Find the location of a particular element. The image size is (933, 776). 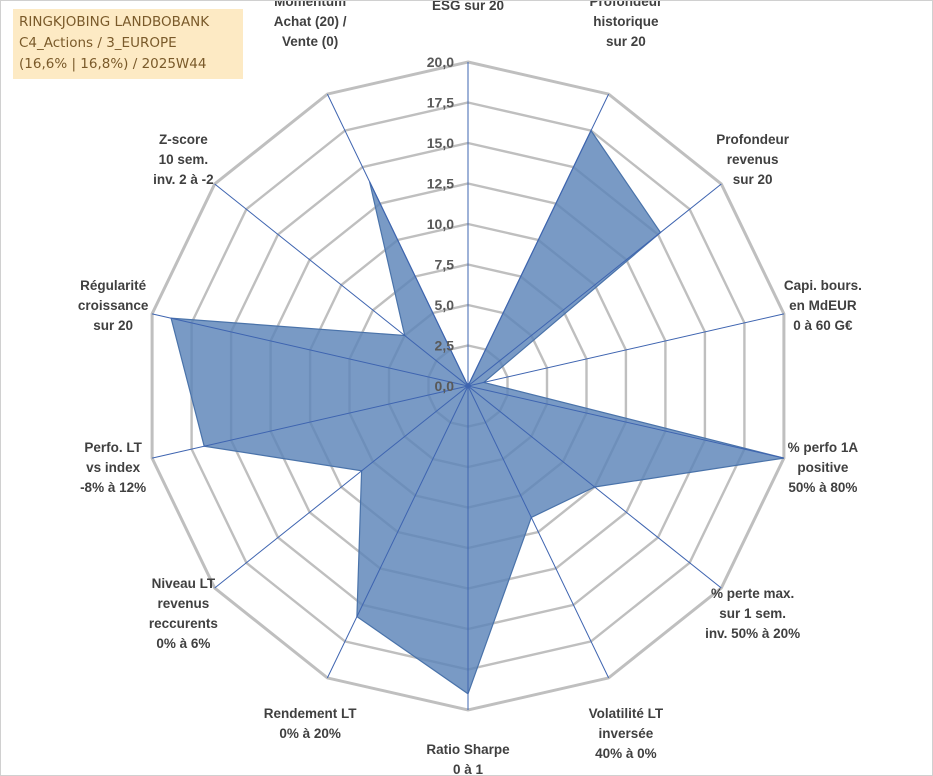

axis-label-line: 50% à 80% is located at coordinates (822, 487).